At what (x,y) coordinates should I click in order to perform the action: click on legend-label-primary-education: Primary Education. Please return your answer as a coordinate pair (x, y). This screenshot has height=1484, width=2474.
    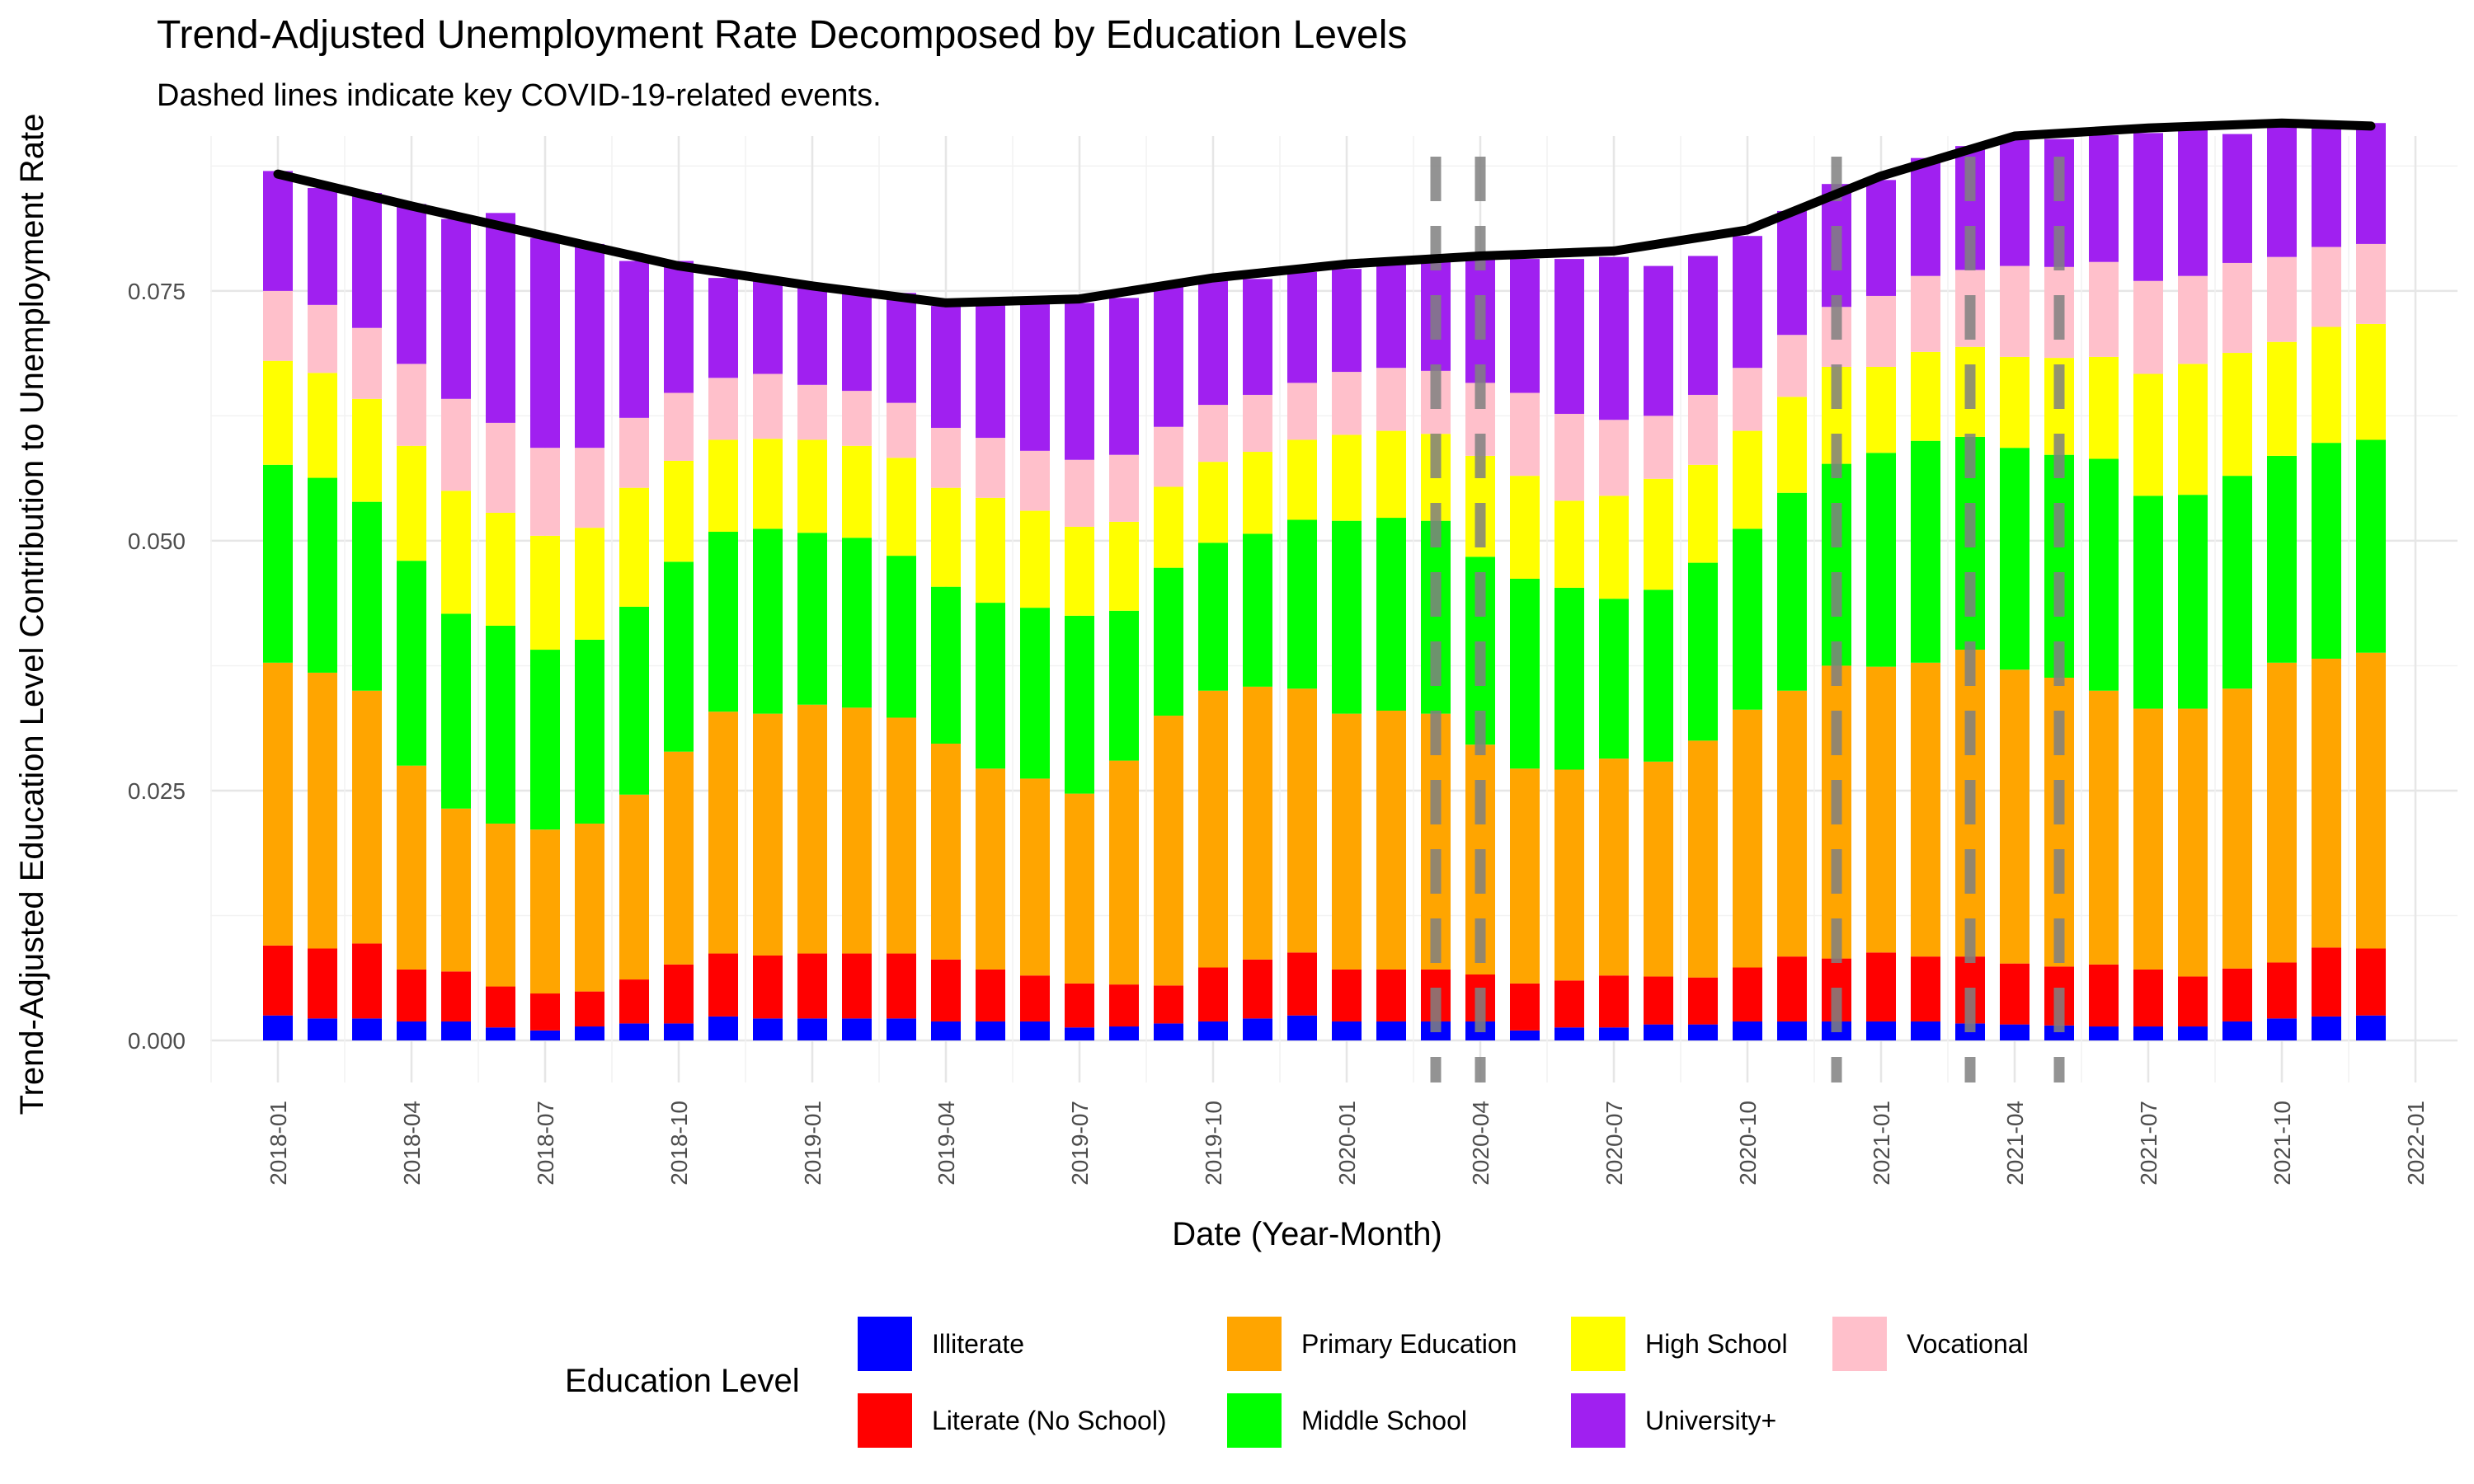
    Looking at the image, I should click on (1409, 1344).